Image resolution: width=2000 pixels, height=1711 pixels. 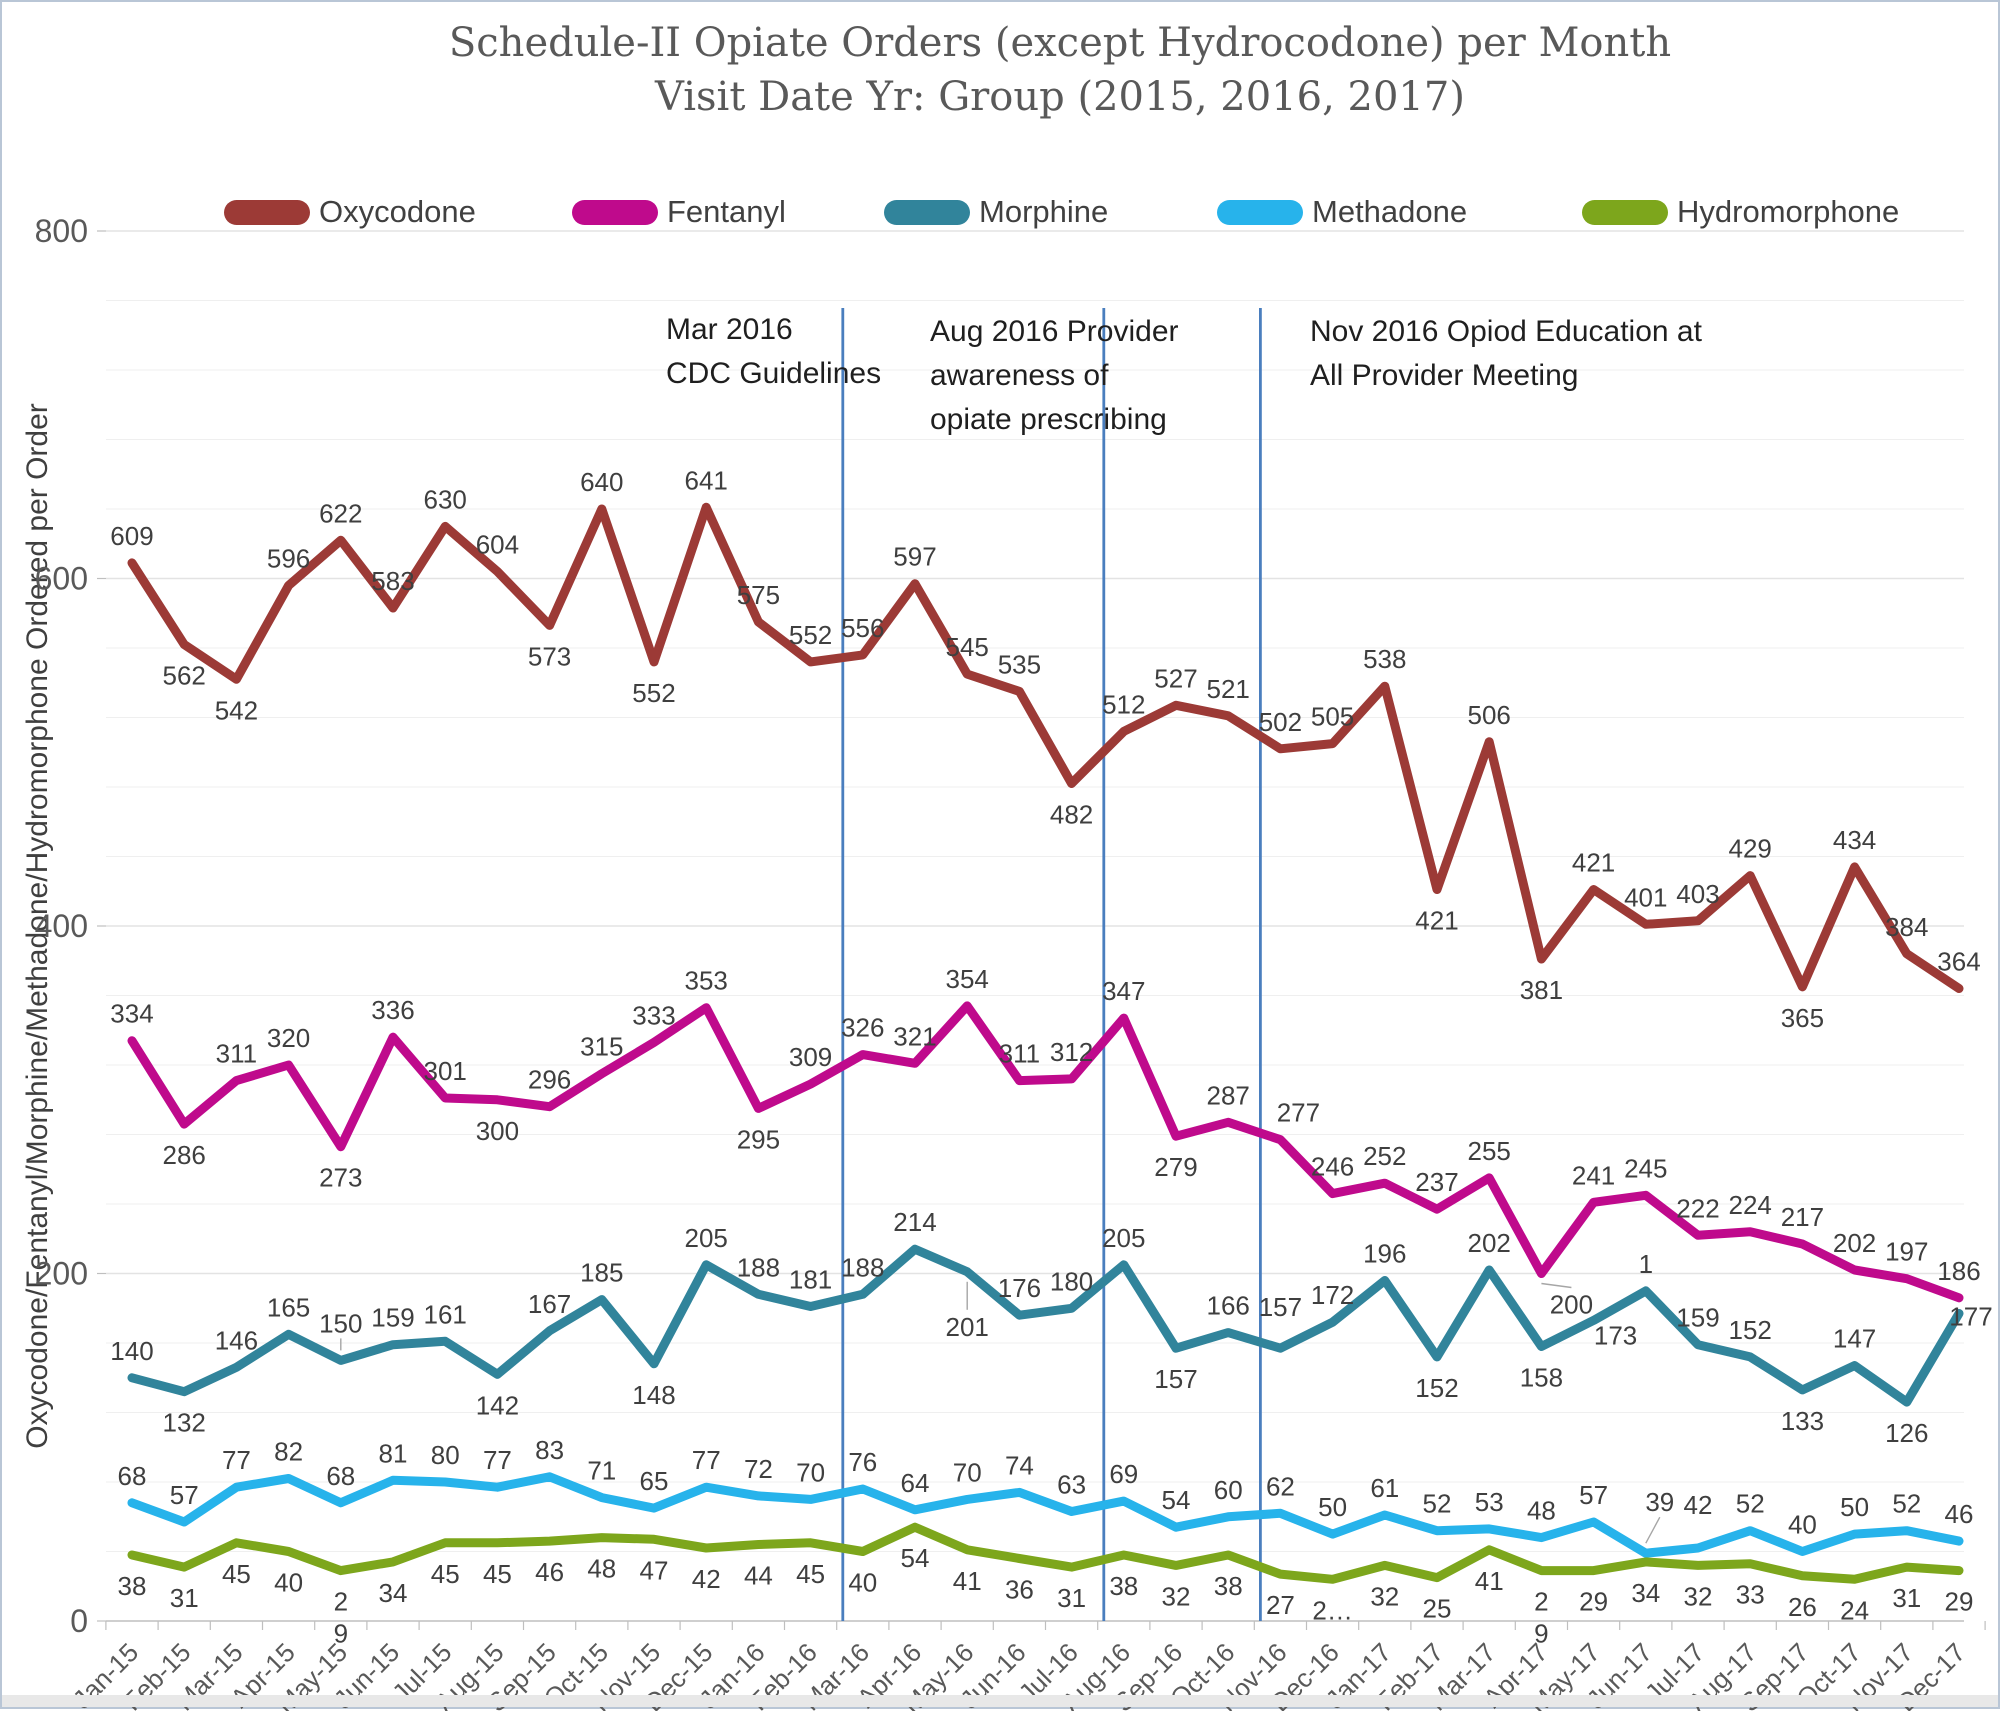 I want to click on data-label: 246, so click(x=1332, y=1167).